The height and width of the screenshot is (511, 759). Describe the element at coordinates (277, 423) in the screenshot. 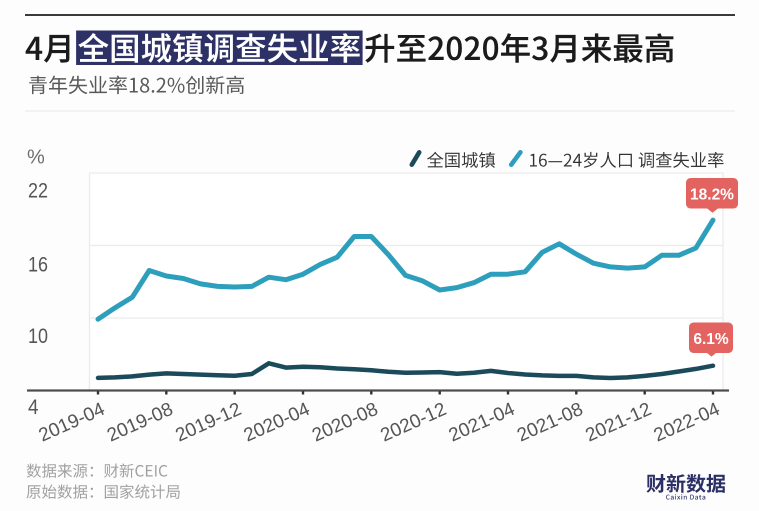

I see `svg-text: 2020-04` at that location.